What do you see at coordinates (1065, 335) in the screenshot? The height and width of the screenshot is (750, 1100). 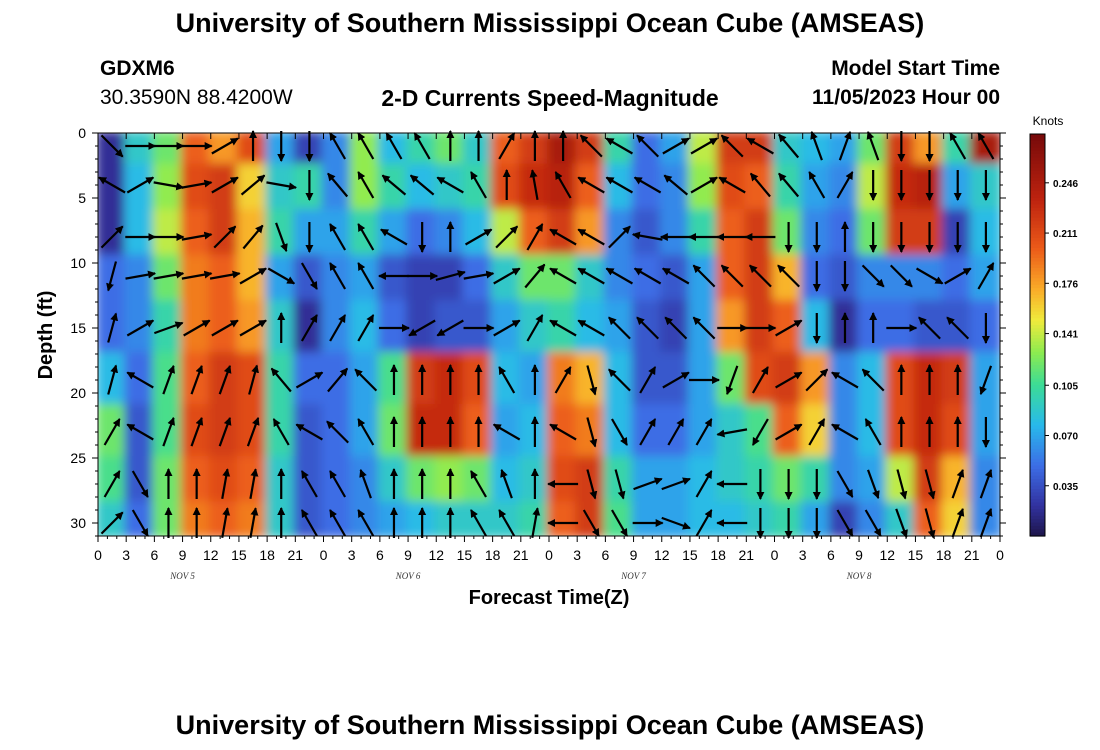 I see `colorbar-tick-label: 0.141` at bounding box center [1065, 335].